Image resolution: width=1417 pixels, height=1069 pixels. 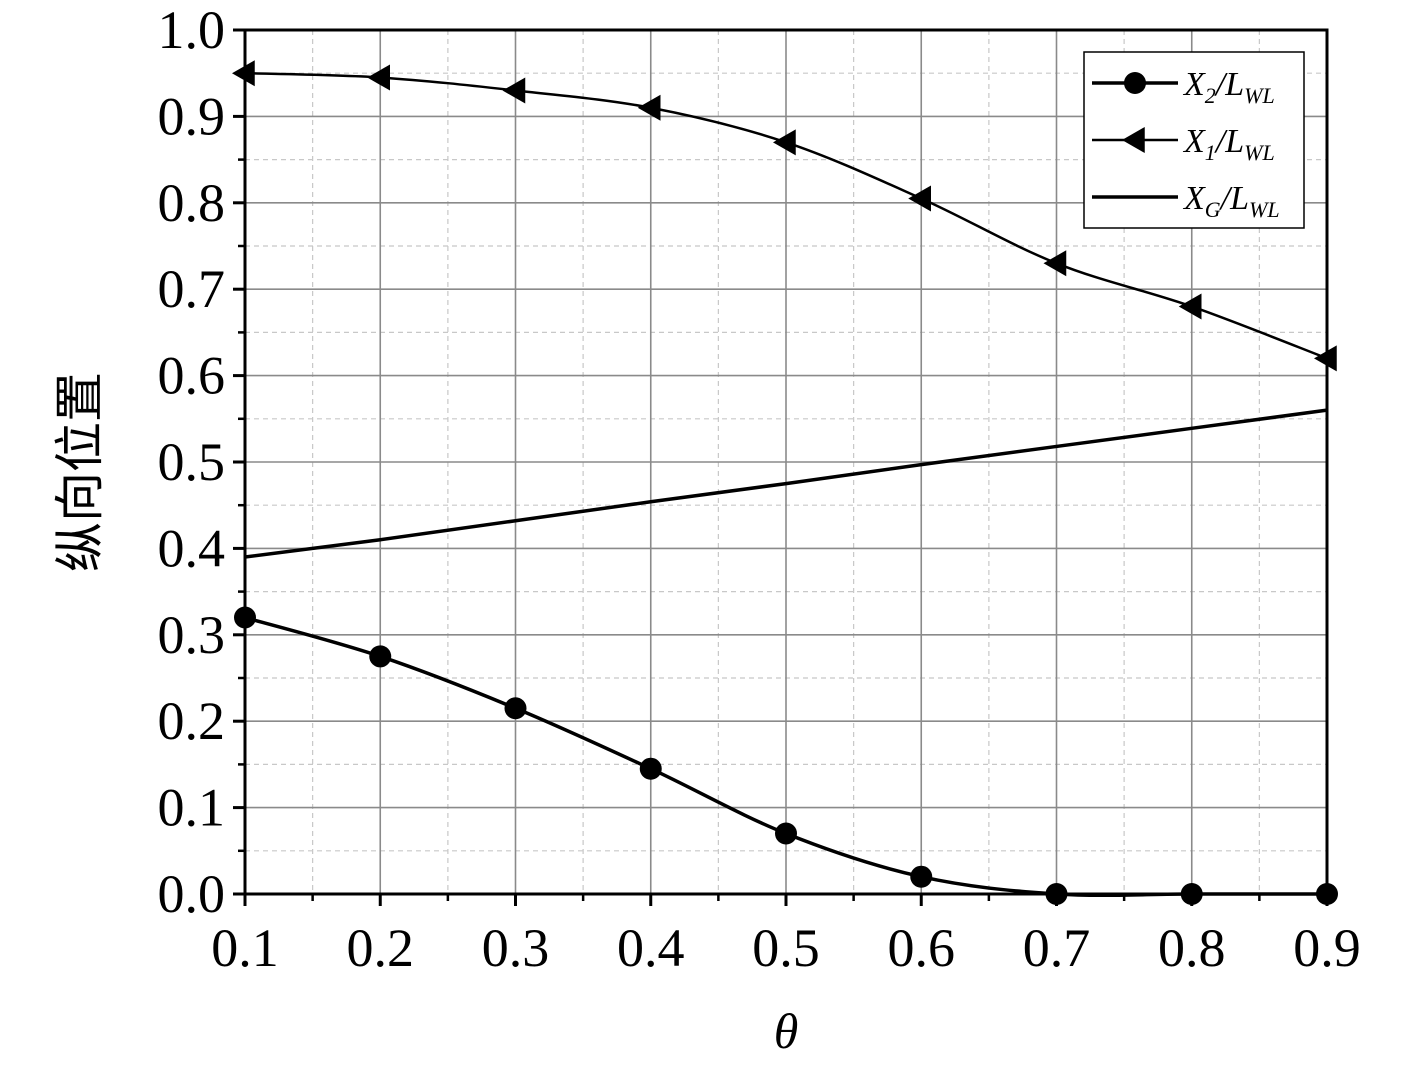 I want to click on legend: X2/LWL X1/LWL XG/LWL, so click(x=1194, y=140).